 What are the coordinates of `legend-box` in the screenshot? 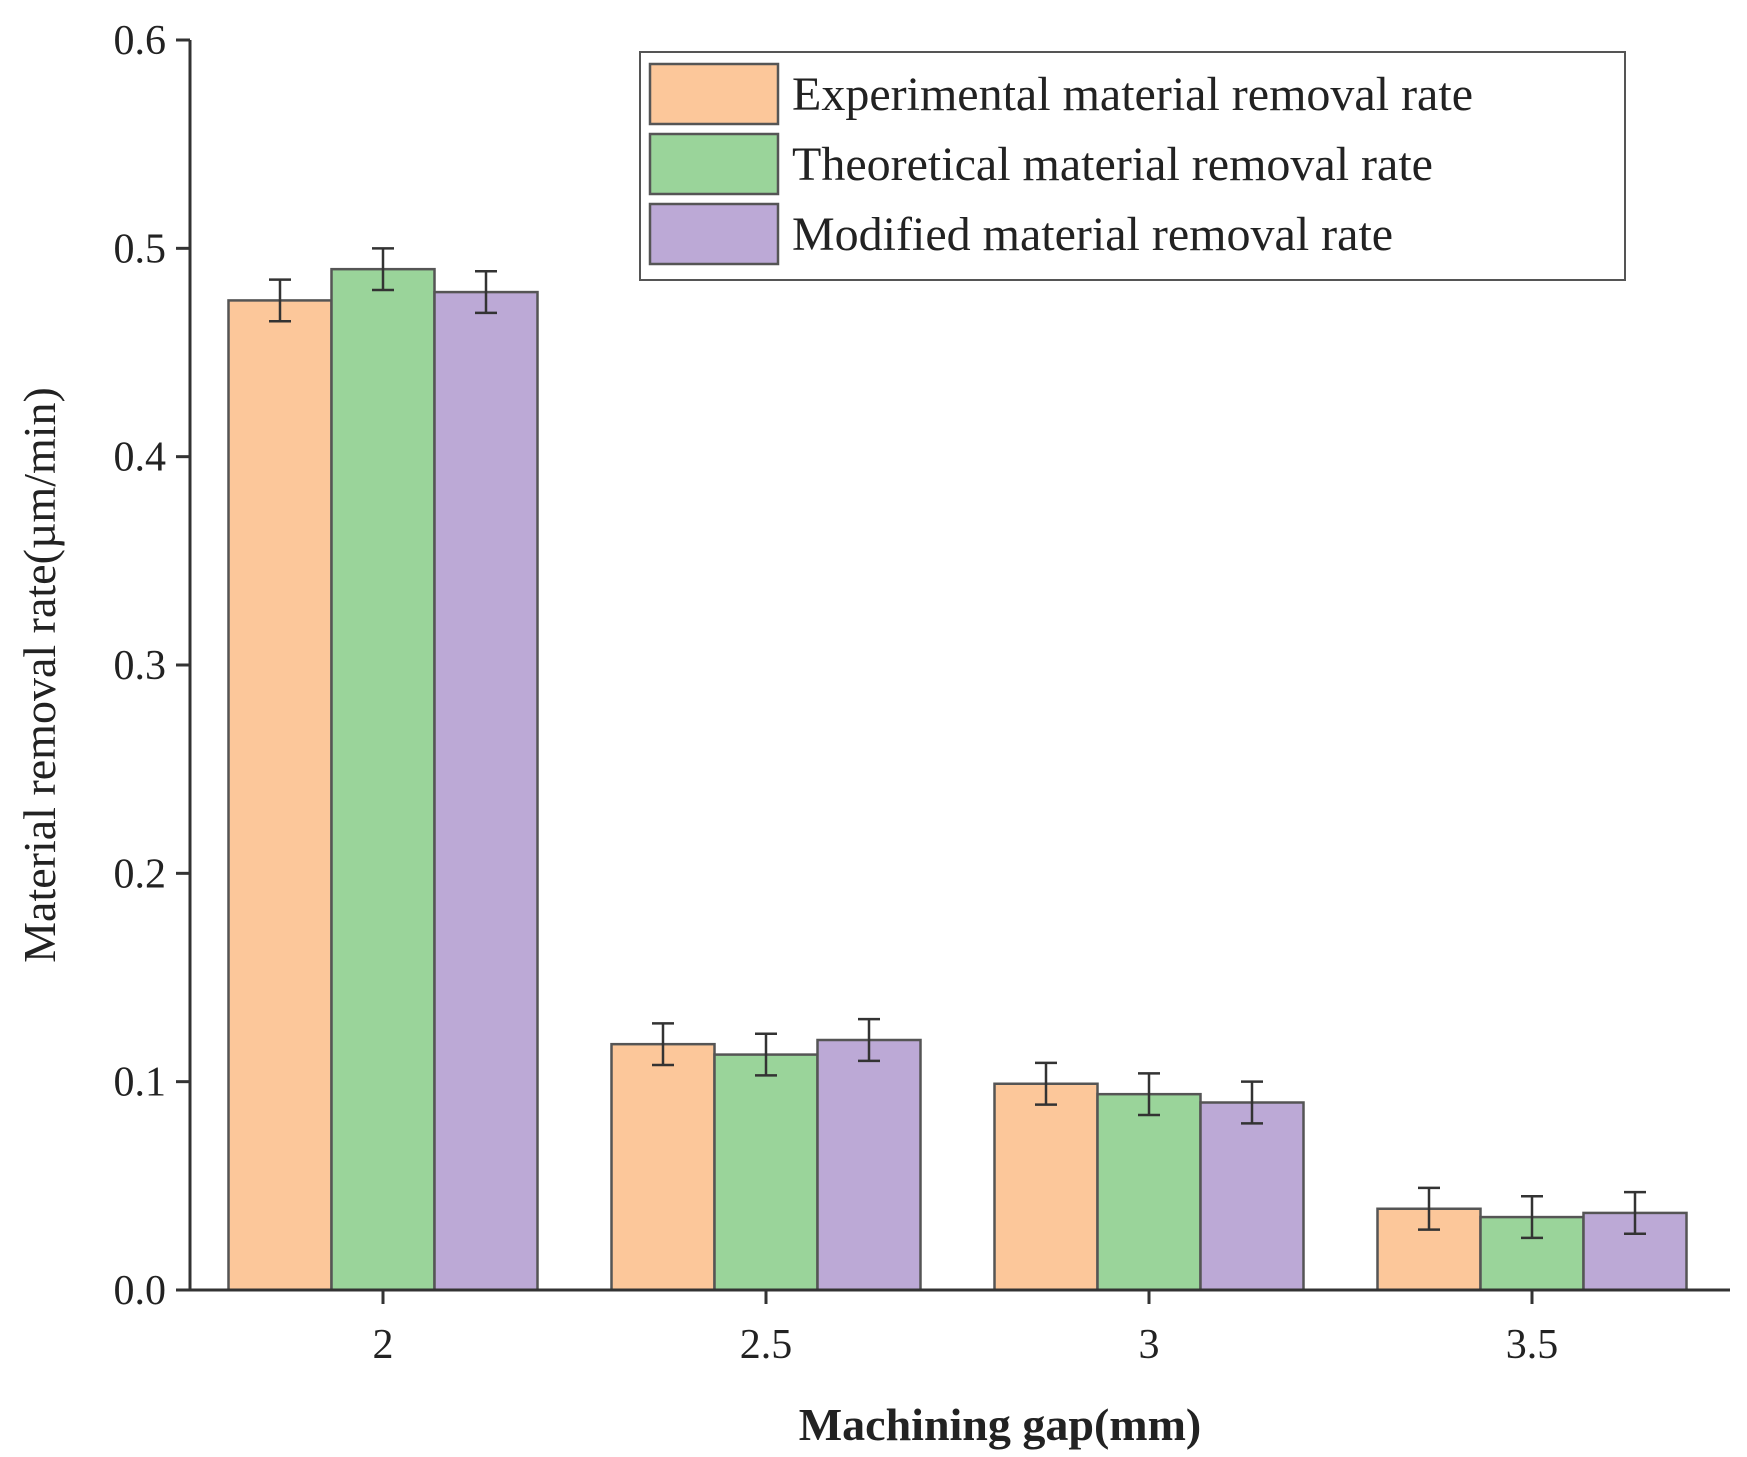 It's located at (1132, 166).